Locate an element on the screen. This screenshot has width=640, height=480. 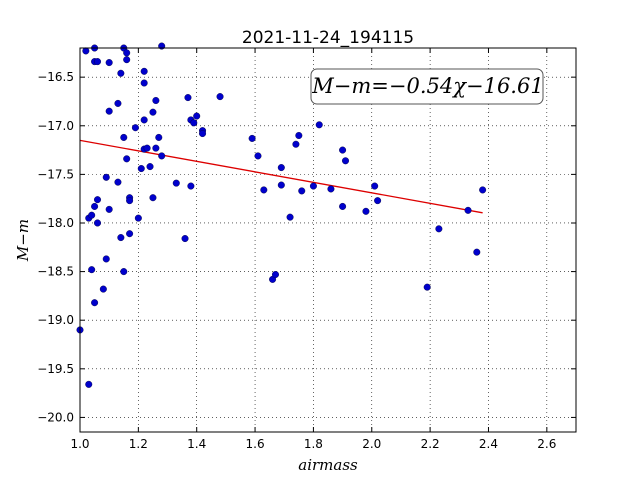
y-tick-labels: −16.5 −17.0 −17.5 −18.0 −18.5 −19.0 −19.5 −20.0 is located at coordinates (55, 247).